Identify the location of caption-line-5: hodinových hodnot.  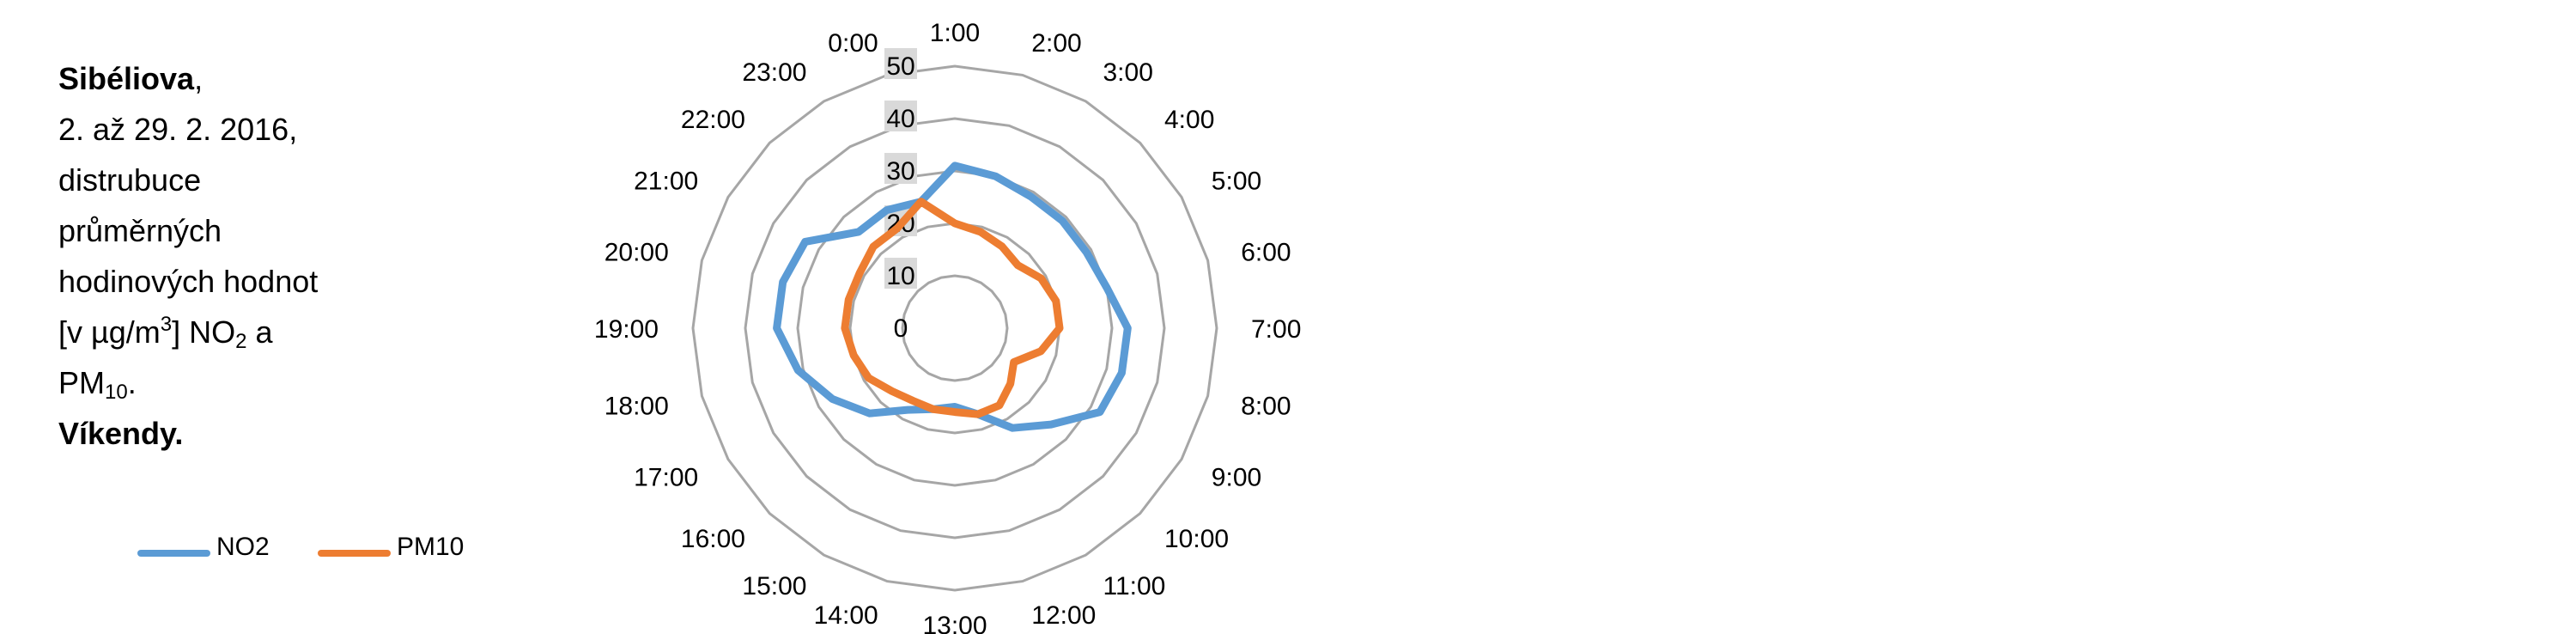
(188, 282).